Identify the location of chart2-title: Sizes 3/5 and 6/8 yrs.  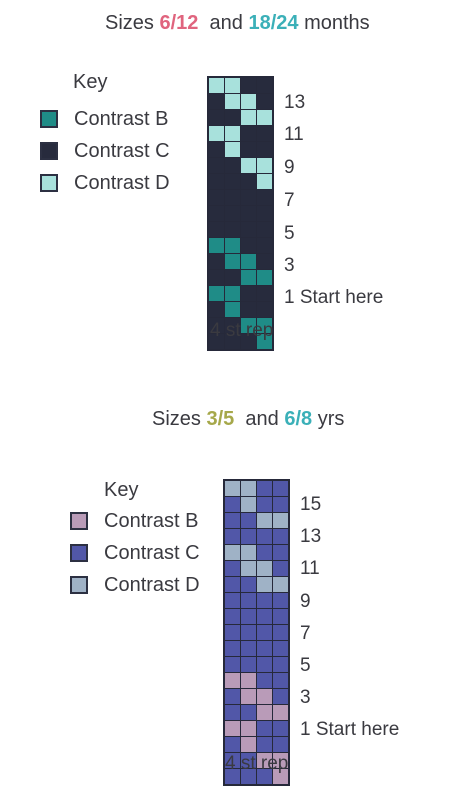
(248, 419).